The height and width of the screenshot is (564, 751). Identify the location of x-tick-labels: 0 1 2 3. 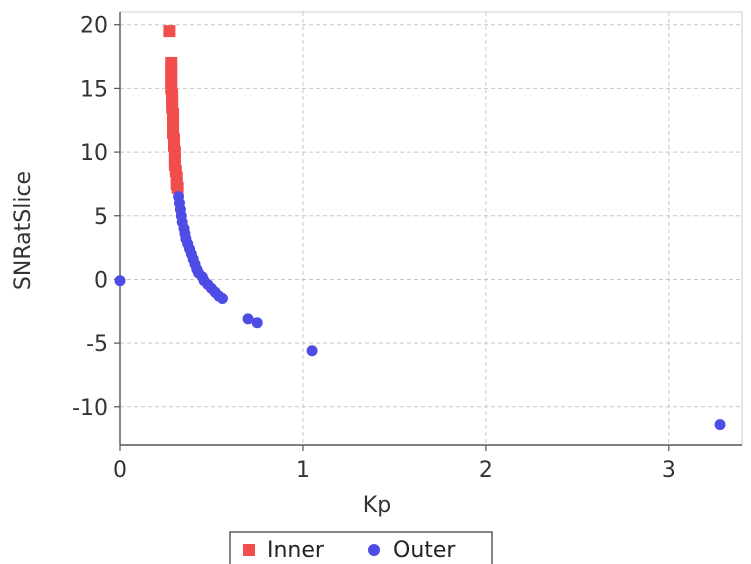
(394, 470).